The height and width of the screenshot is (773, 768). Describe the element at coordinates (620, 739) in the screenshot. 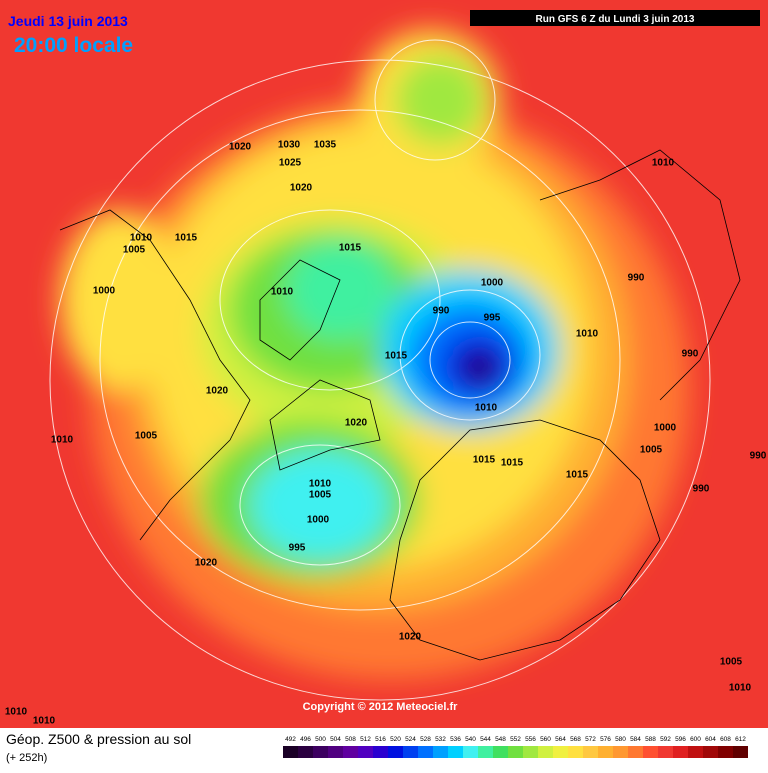

I see `scale-label: 580` at that location.